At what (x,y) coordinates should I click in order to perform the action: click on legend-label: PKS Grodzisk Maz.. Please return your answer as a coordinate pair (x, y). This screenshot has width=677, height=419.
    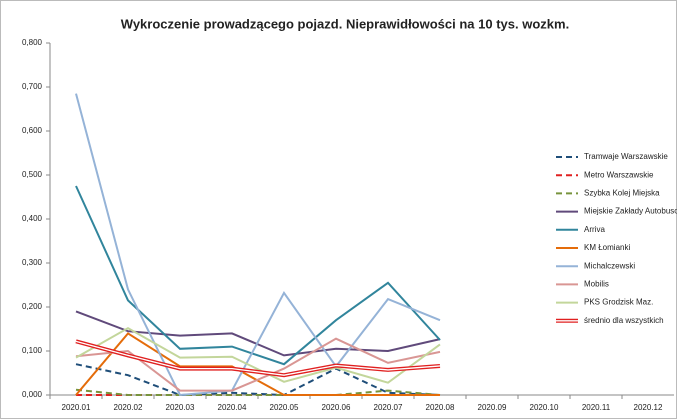
    Looking at the image, I should click on (618, 302).